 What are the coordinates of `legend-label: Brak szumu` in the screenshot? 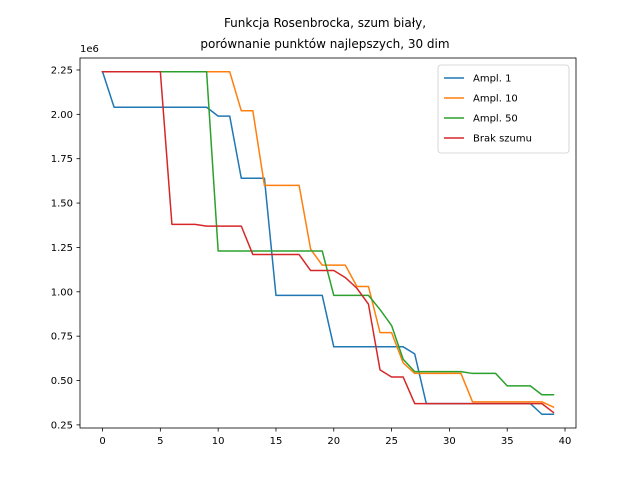 It's located at (502, 139).